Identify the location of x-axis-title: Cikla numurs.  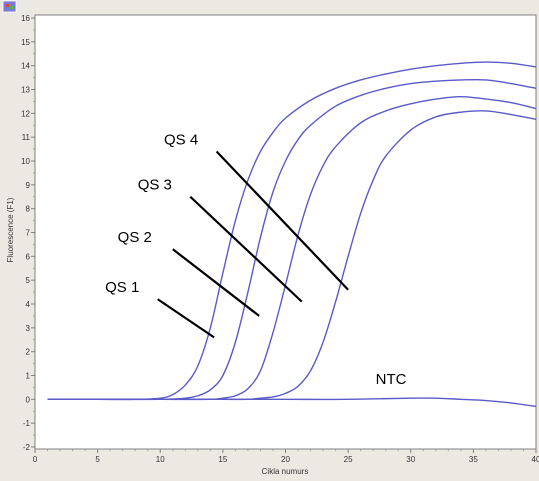
(285, 471).